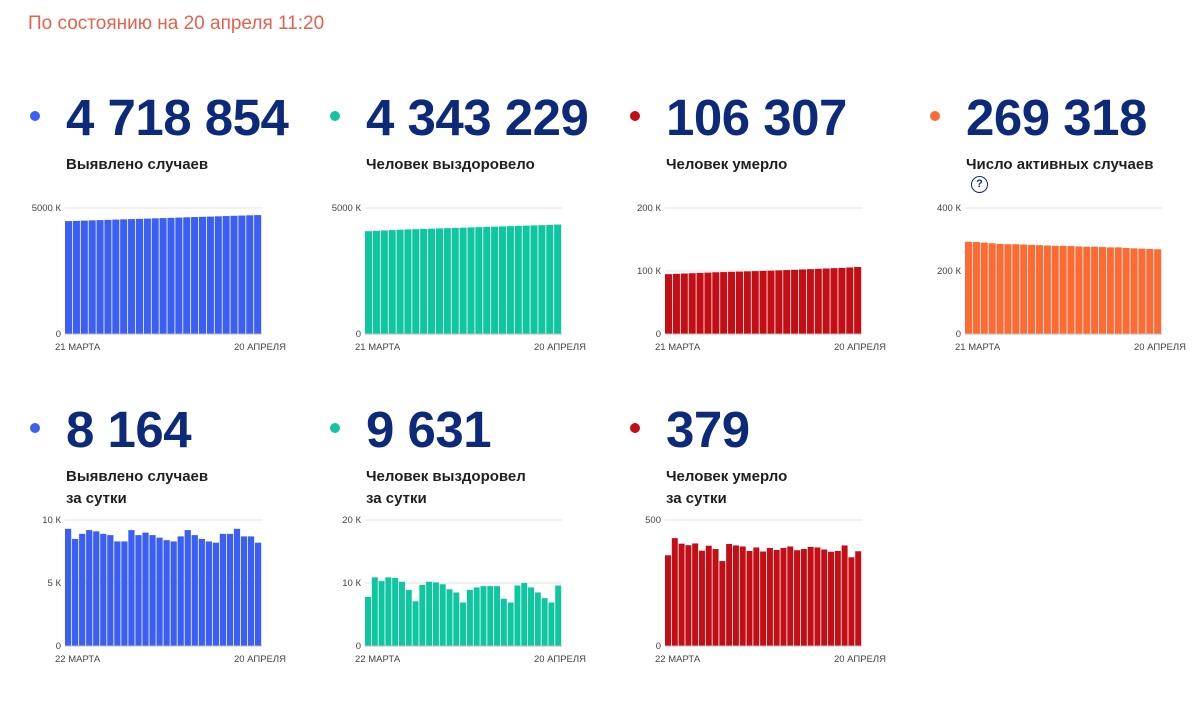 This screenshot has width=1201, height=711. Describe the element at coordinates (477, 117) in the screenshot. I see `stat-value: 4 343 229` at that location.